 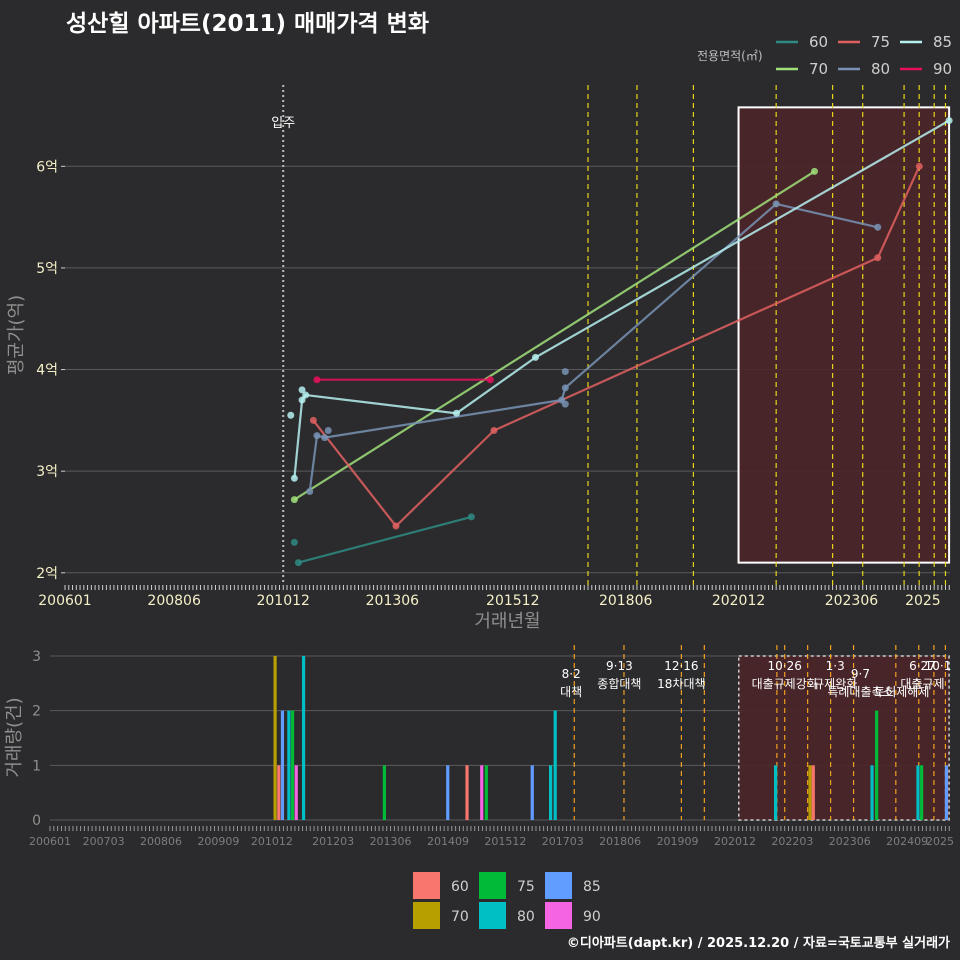 What do you see at coordinates (619, 666) in the screenshot?
I see `policy-annotation-date: 9·13` at bounding box center [619, 666].